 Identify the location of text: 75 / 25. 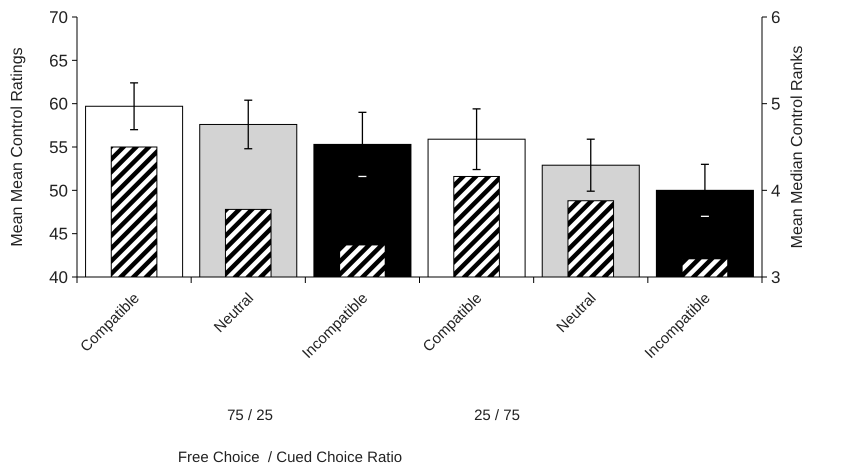
(250, 415).